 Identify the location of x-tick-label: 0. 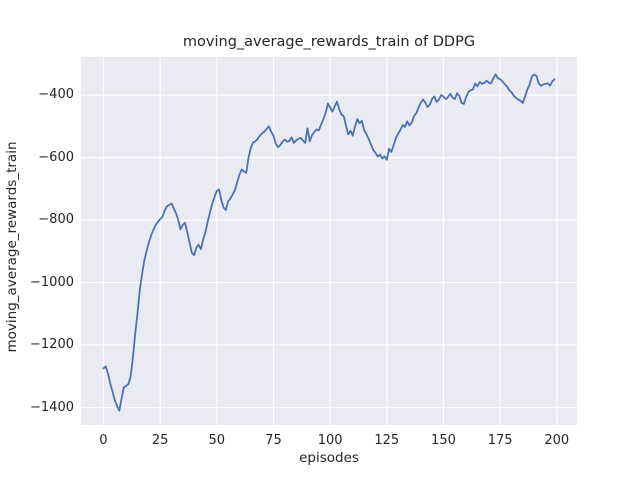
(103, 440).